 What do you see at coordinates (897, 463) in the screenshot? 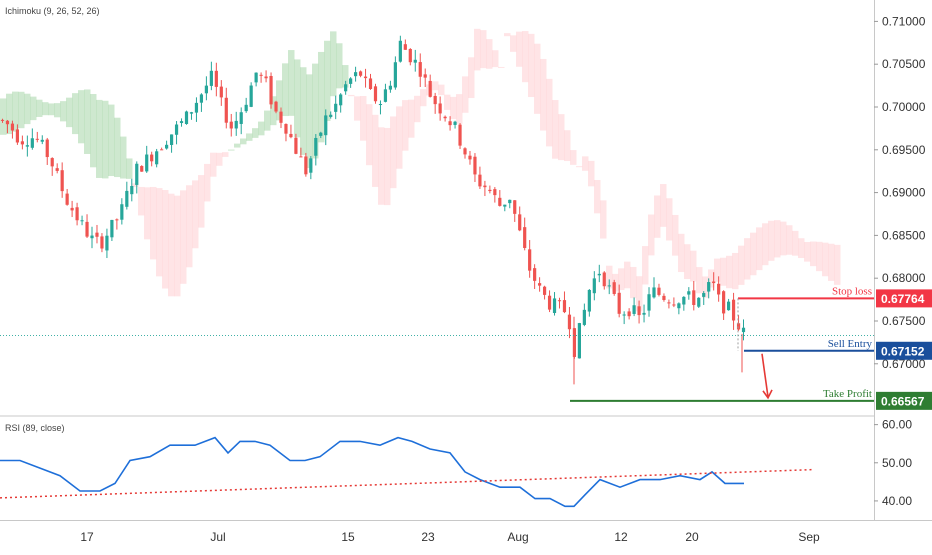
I see `rsi-tick-label: 50.00` at bounding box center [897, 463].